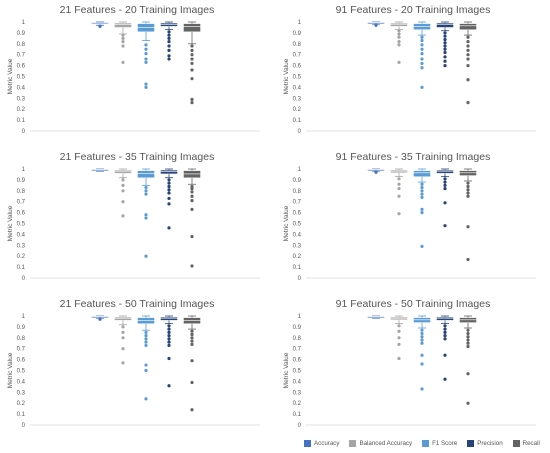  Describe the element at coordinates (21, 214) in the screenshot. I see `y-tick-label: 0.6` at that location.